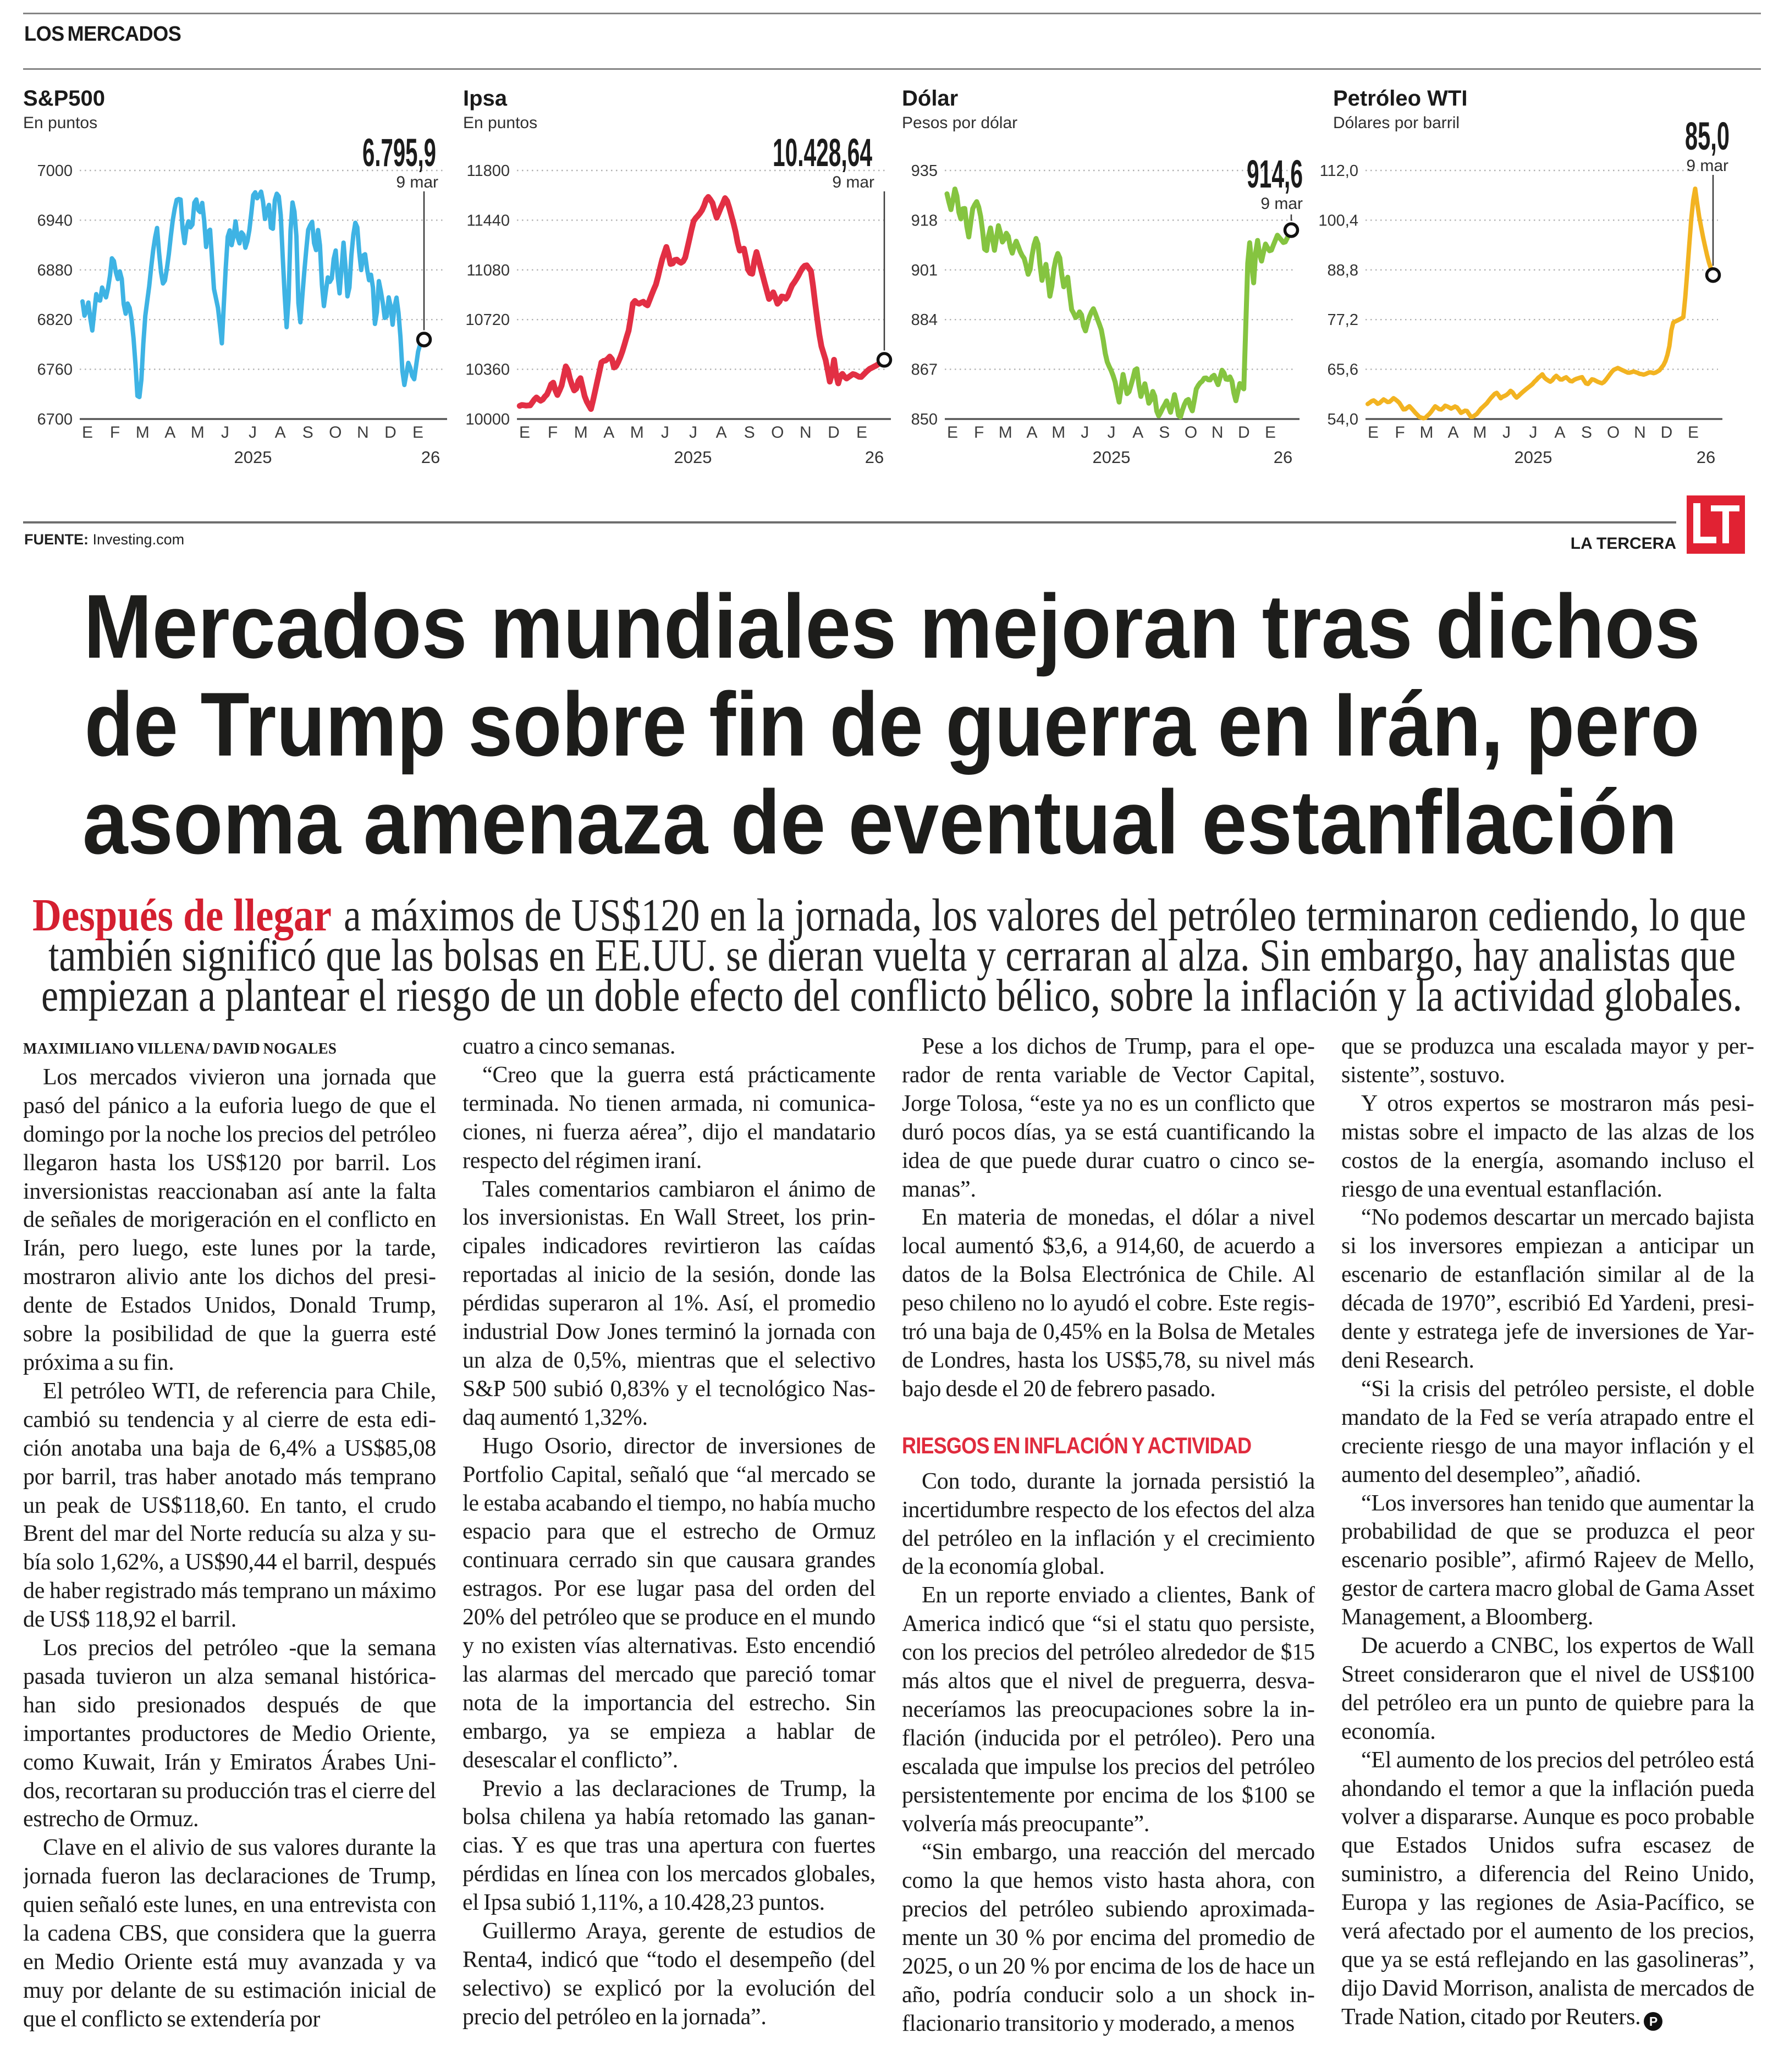  What do you see at coordinates (930, 98) in the screenshot?
I see `svg-text: Dólar` at bounding box center [930, 98].